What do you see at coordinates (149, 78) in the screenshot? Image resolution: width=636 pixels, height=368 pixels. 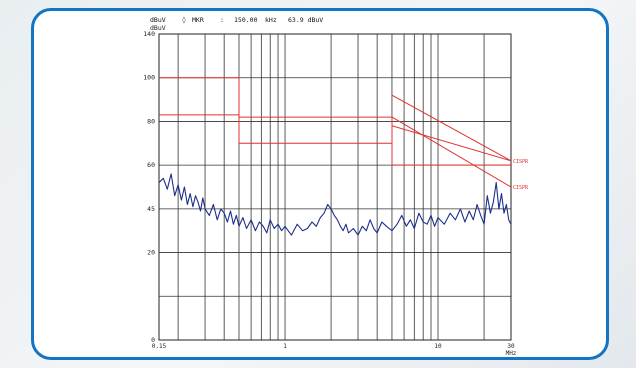 I see `y-tick-label: 100` at bounding box center [149, 78].